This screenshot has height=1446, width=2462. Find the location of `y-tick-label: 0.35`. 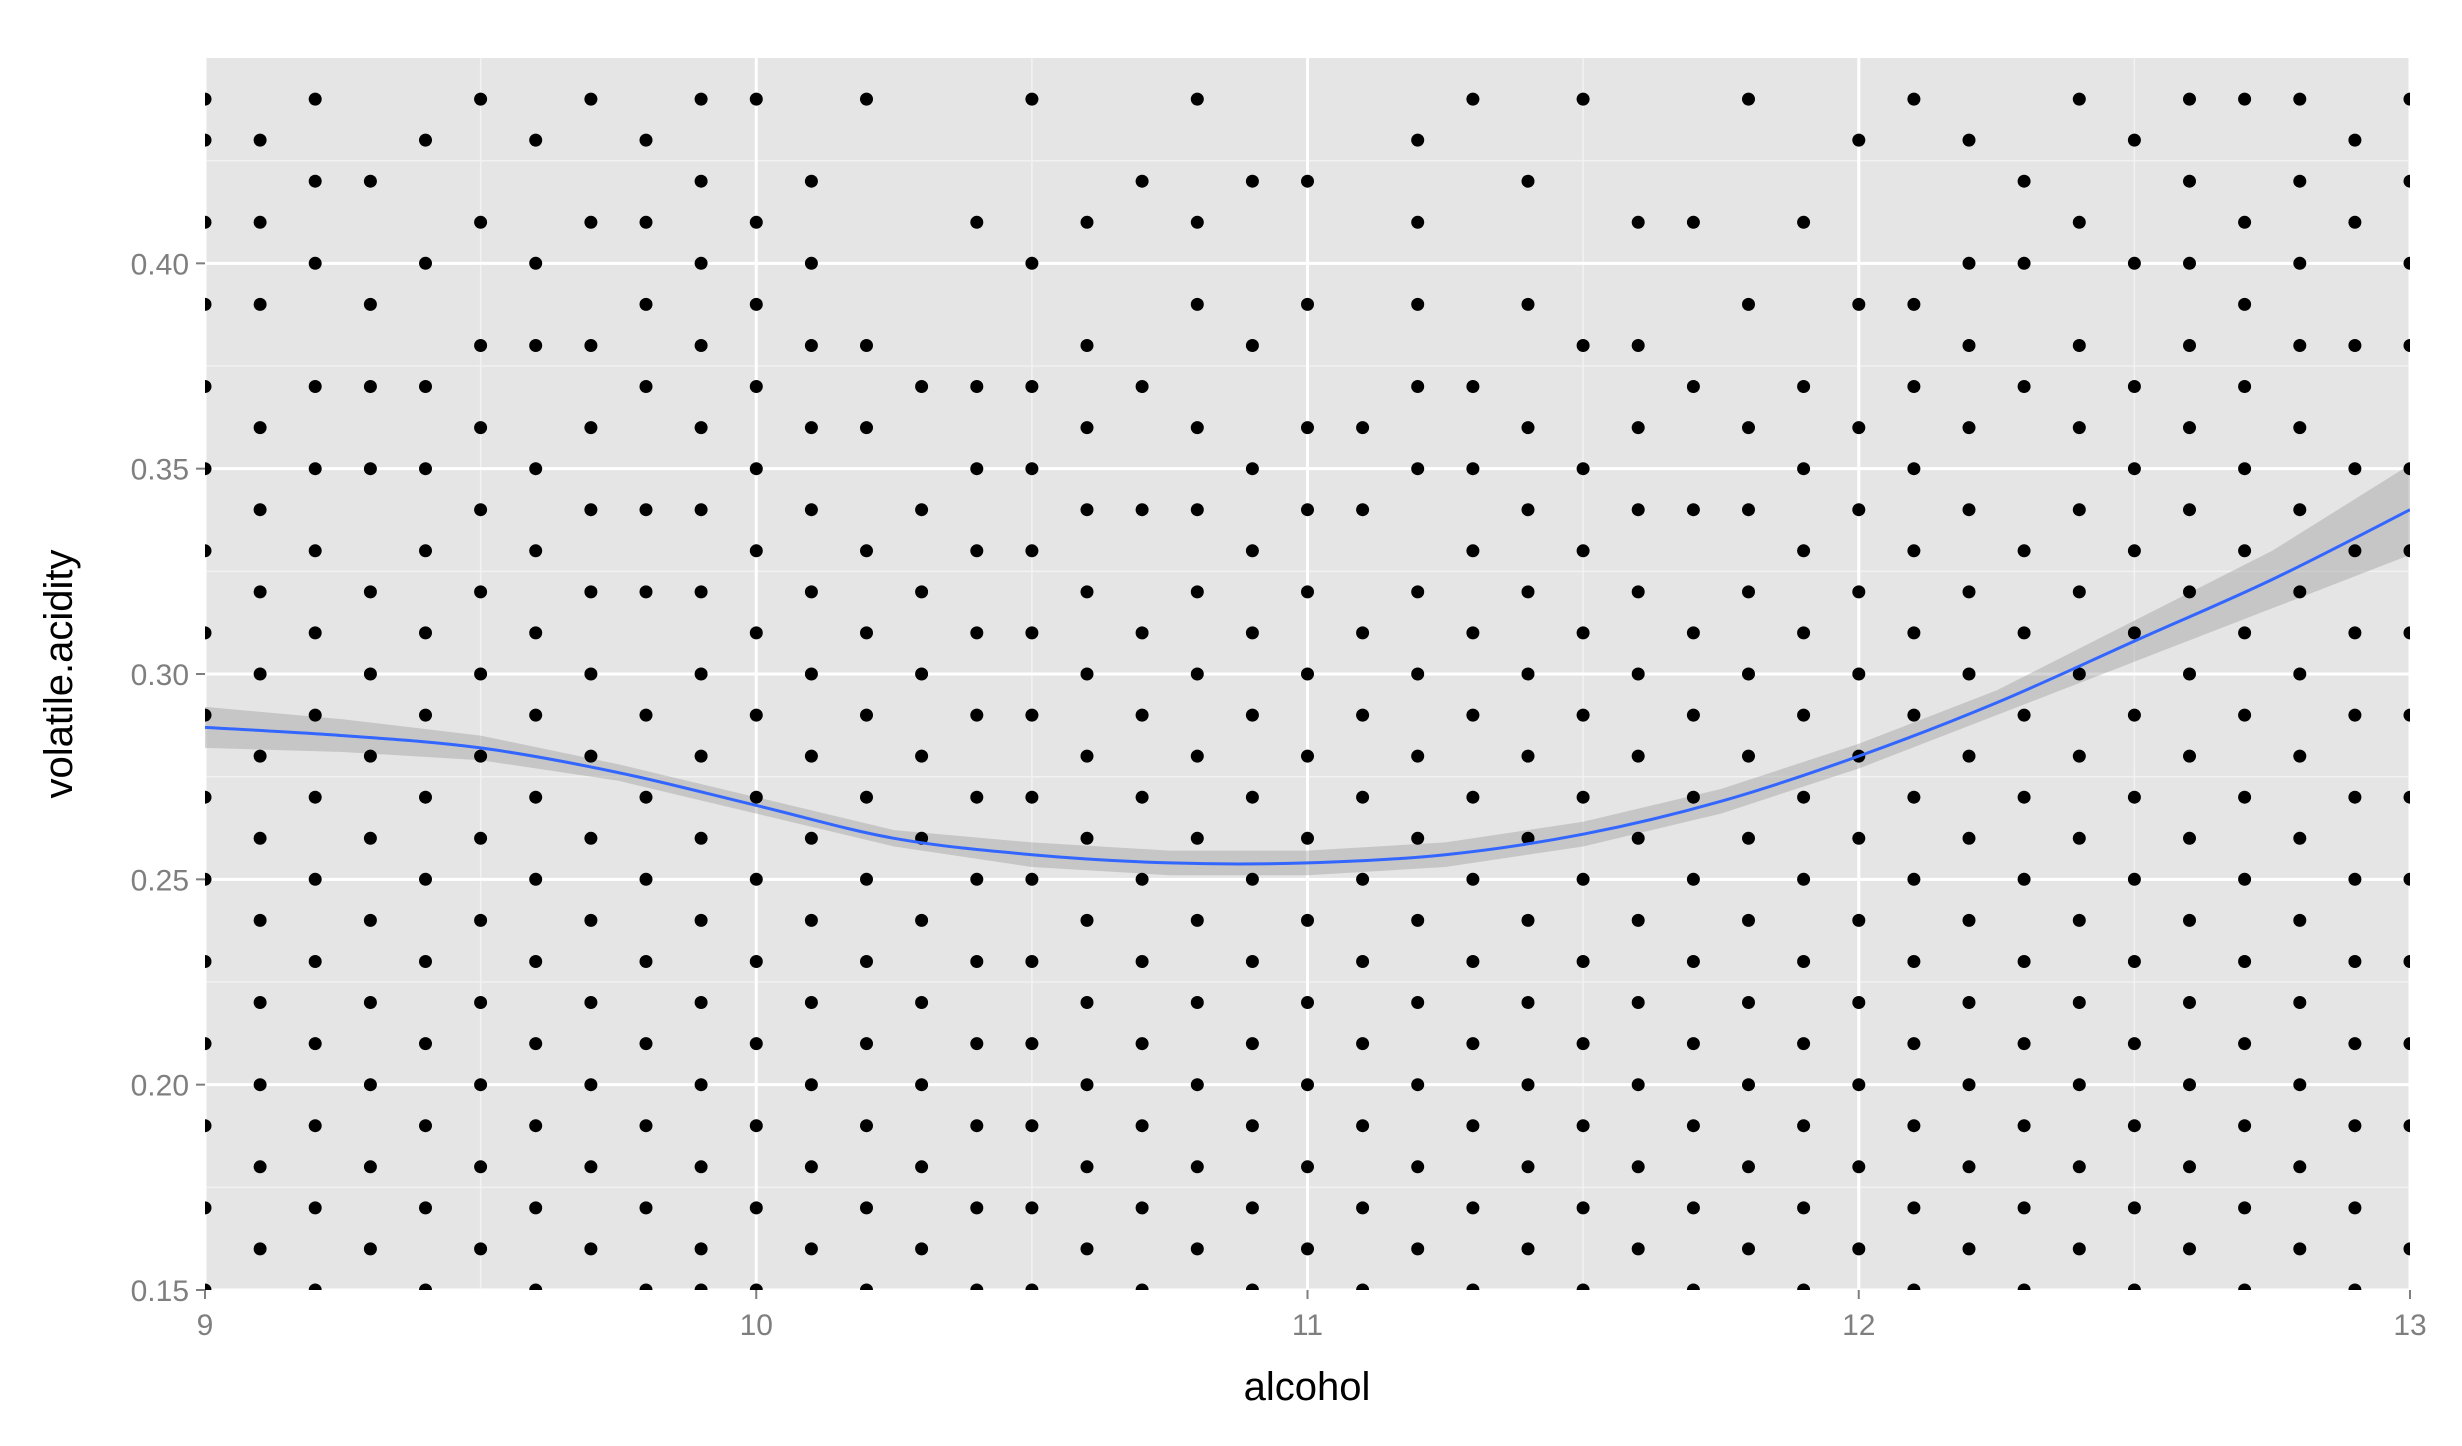

y-tick-label: 0.35 is located at coordinates (160, 470).